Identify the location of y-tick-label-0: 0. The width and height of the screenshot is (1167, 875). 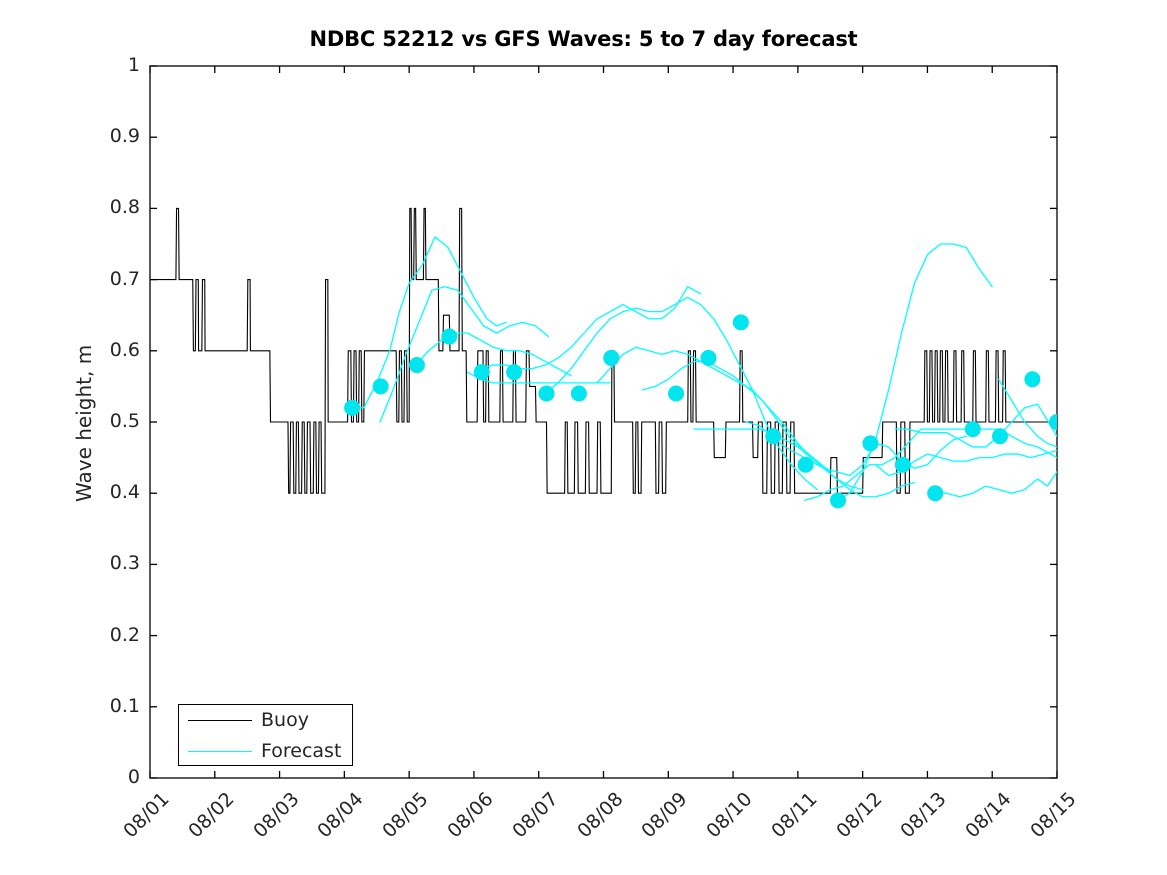
(133, 777).